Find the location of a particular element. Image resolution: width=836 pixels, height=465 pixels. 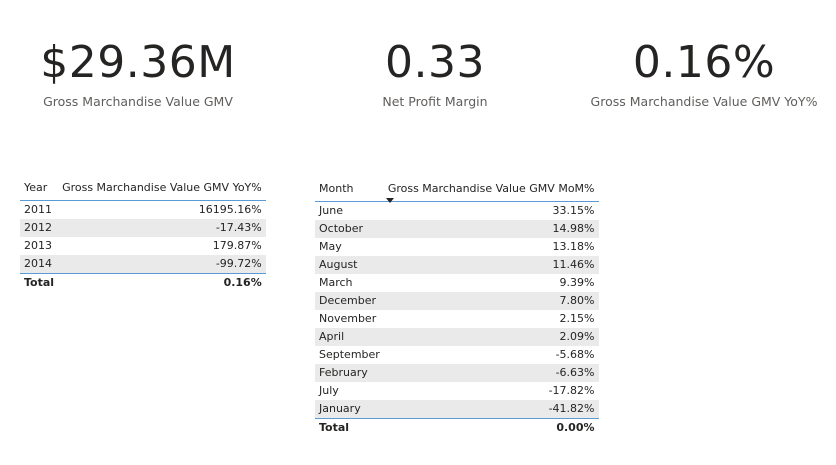

kpi-label: Net Profit Margin is located at coordinates (435, 101).